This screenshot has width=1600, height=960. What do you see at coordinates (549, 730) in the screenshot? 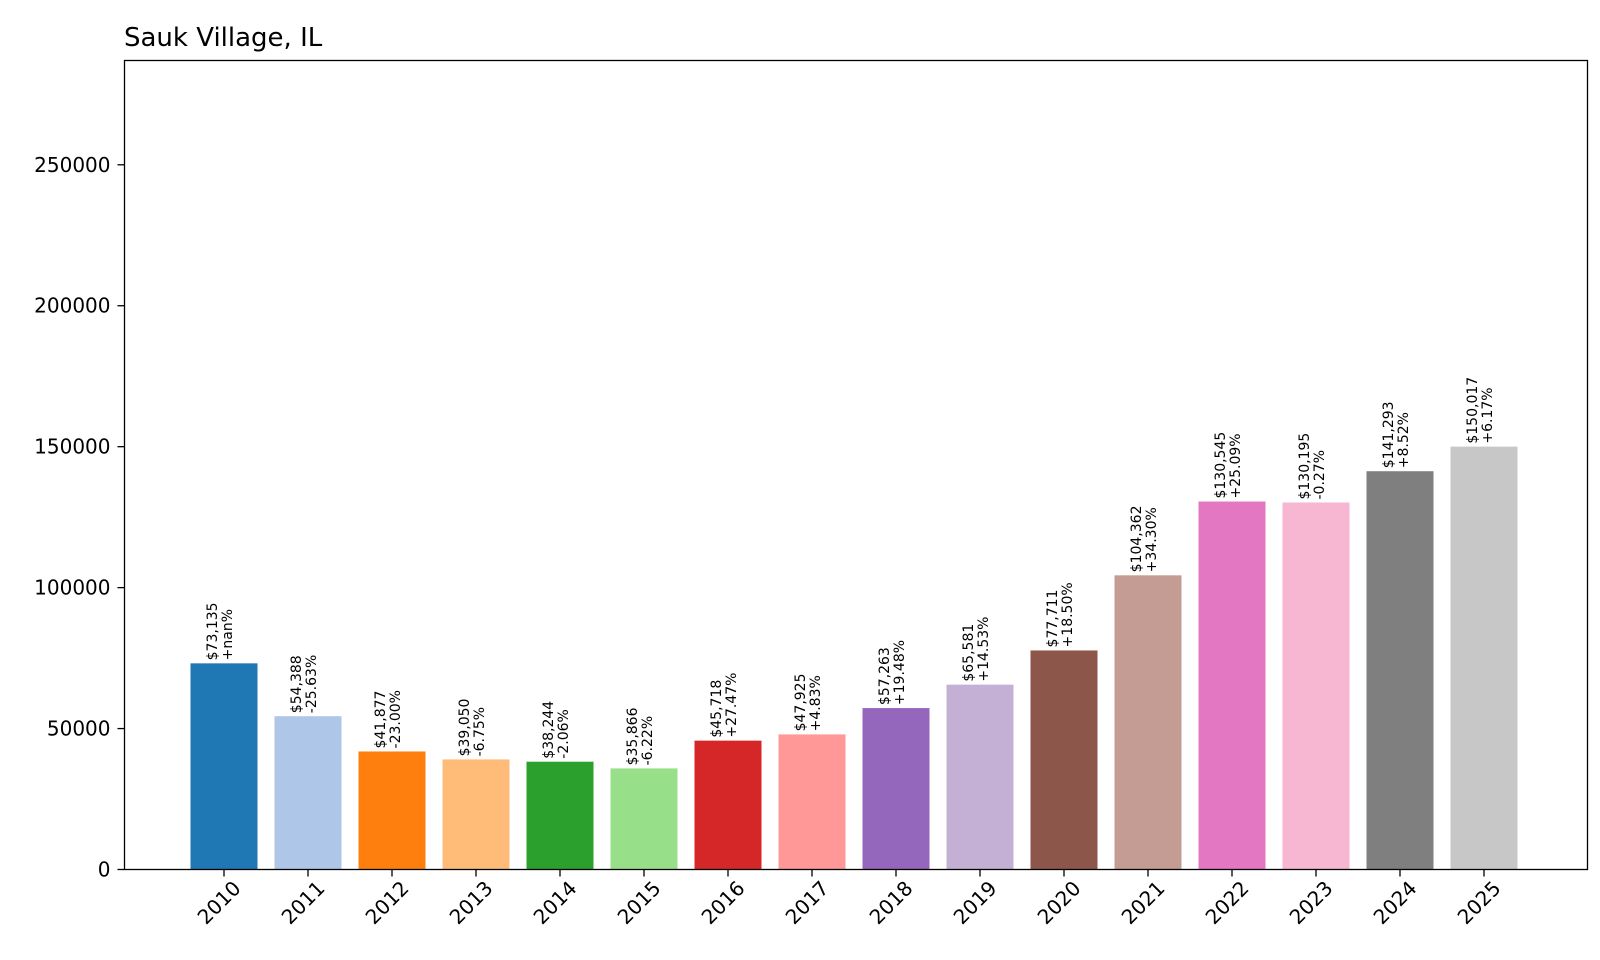
I see `bar-value-label: $38,244` at bounding box center [549, 730].